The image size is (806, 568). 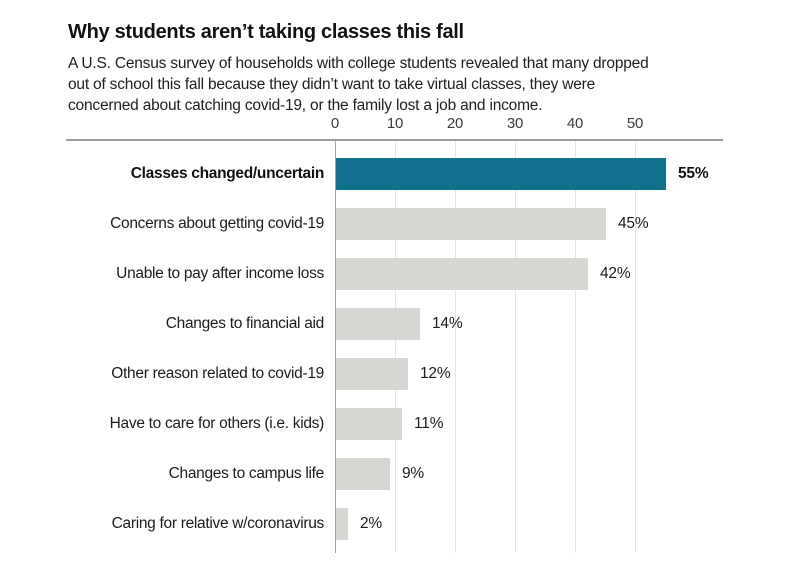 I want to click on x-axis-rule, so click(x=394, y=140).